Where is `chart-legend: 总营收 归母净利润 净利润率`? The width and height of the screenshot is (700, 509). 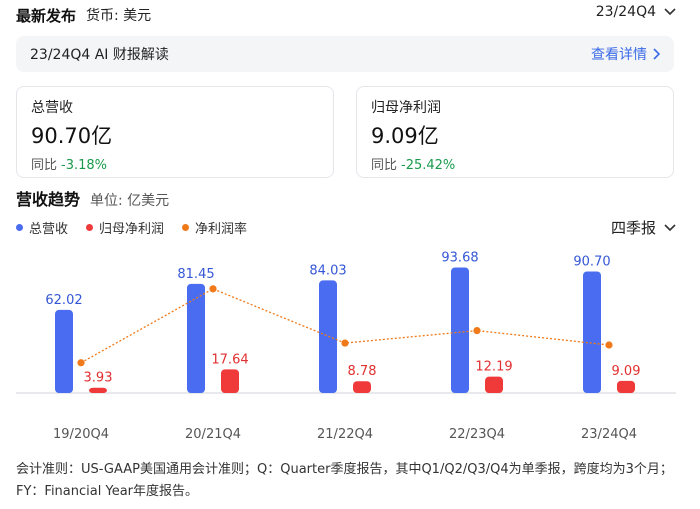
chart-legend: 总营收 归母净利润 净利润率 is located at coordinates (131, 227).